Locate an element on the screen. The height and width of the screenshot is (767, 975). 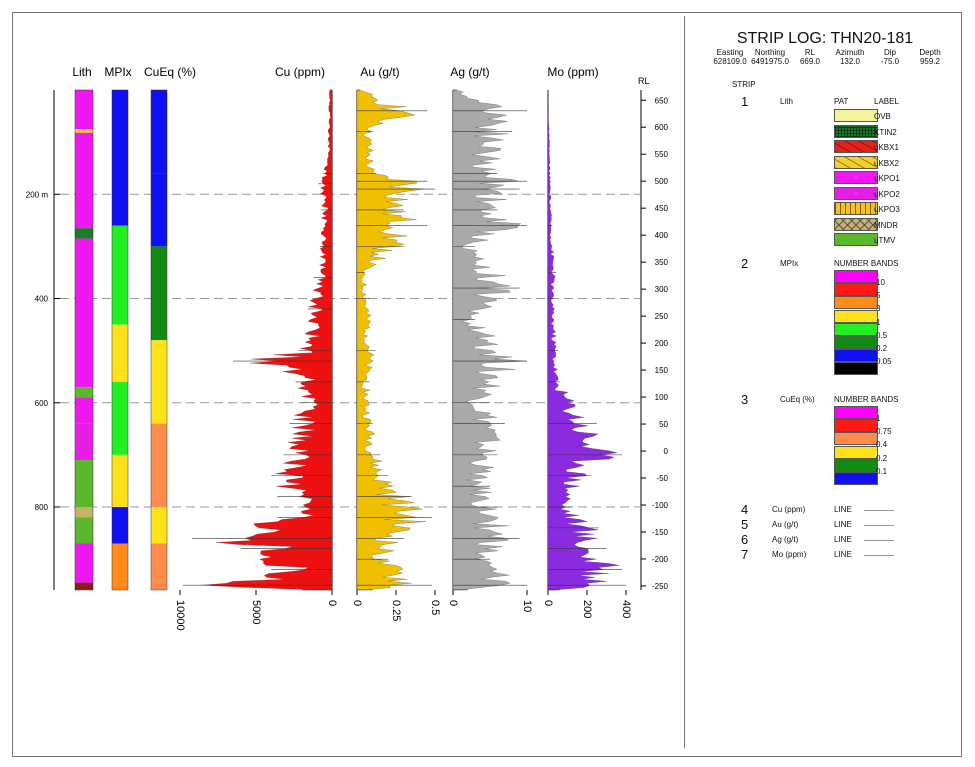
legend-item-label: 0.5 is located at coordinates (882, 335).